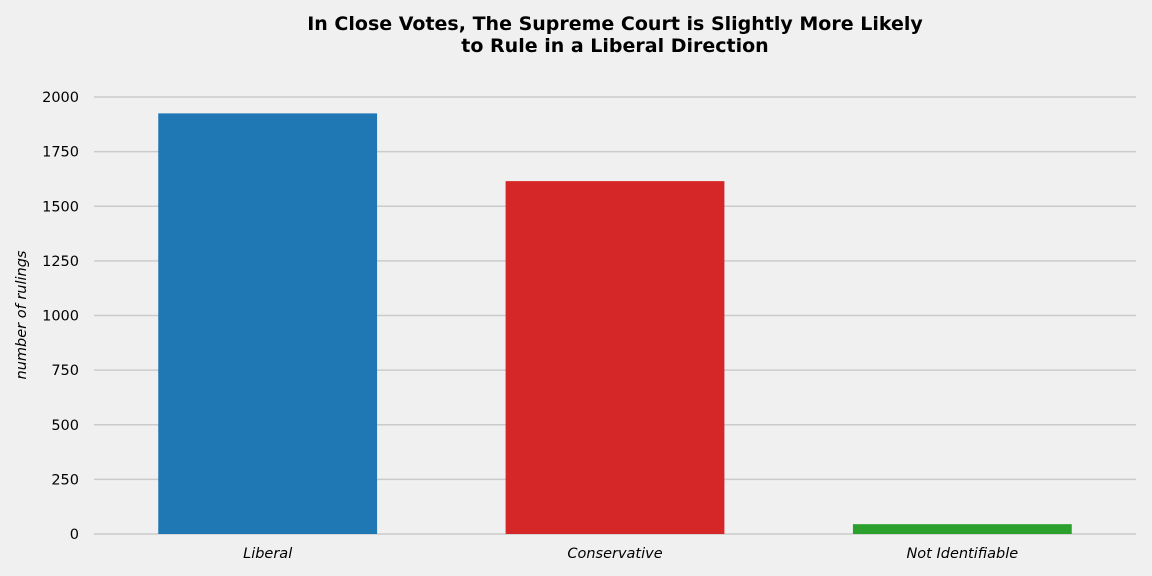 The width and height of the screenshot is (1152, 576). I want to click on y-tick-label: 1750, so click(60, 153).